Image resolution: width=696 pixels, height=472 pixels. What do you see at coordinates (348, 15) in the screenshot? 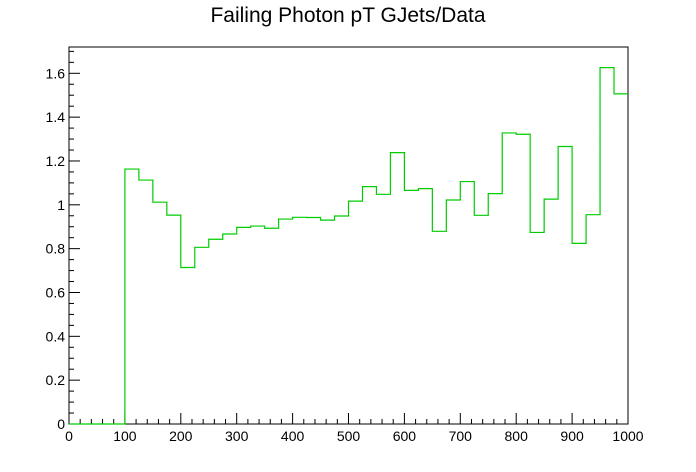
I see `chart-title: Failing Photon pT GJets/Data` at bounding box center [348, 15].